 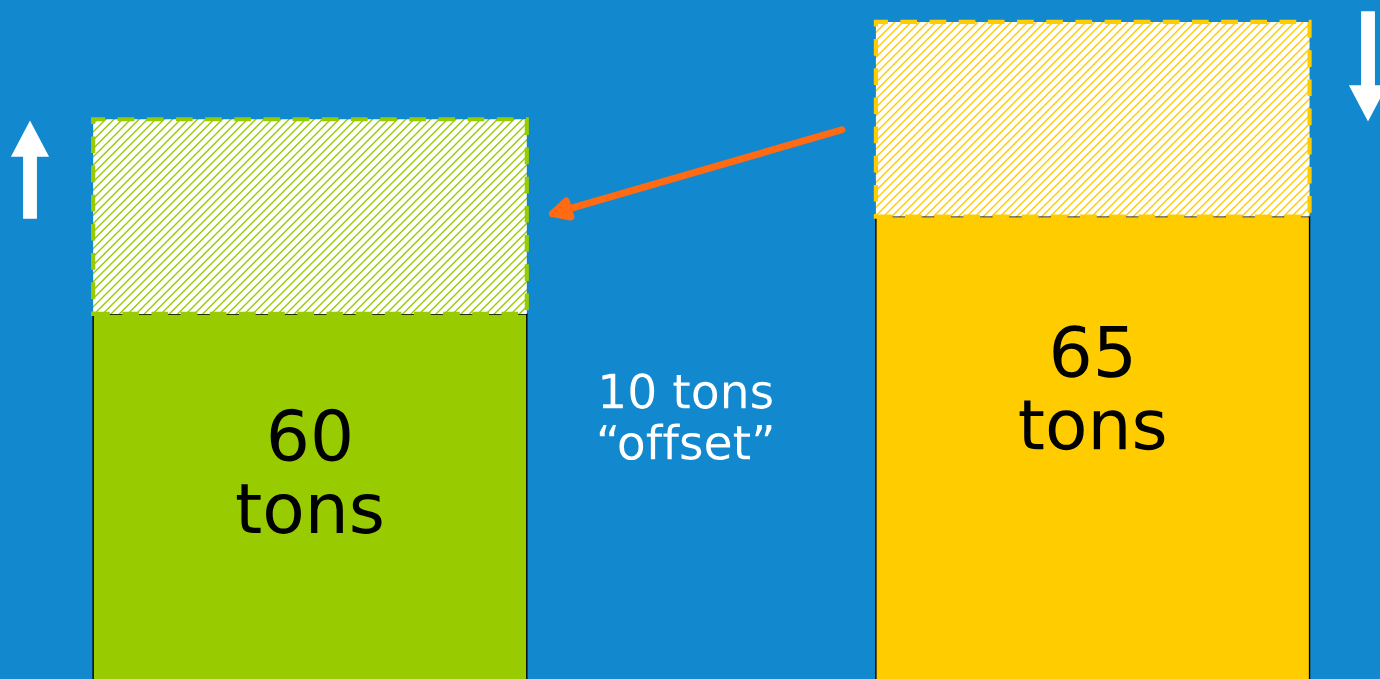 What do you see at coordinates (685, 416) in the screenshot?
I see `annotation: 10 tons “offset”` at bounding box center [685, 416].